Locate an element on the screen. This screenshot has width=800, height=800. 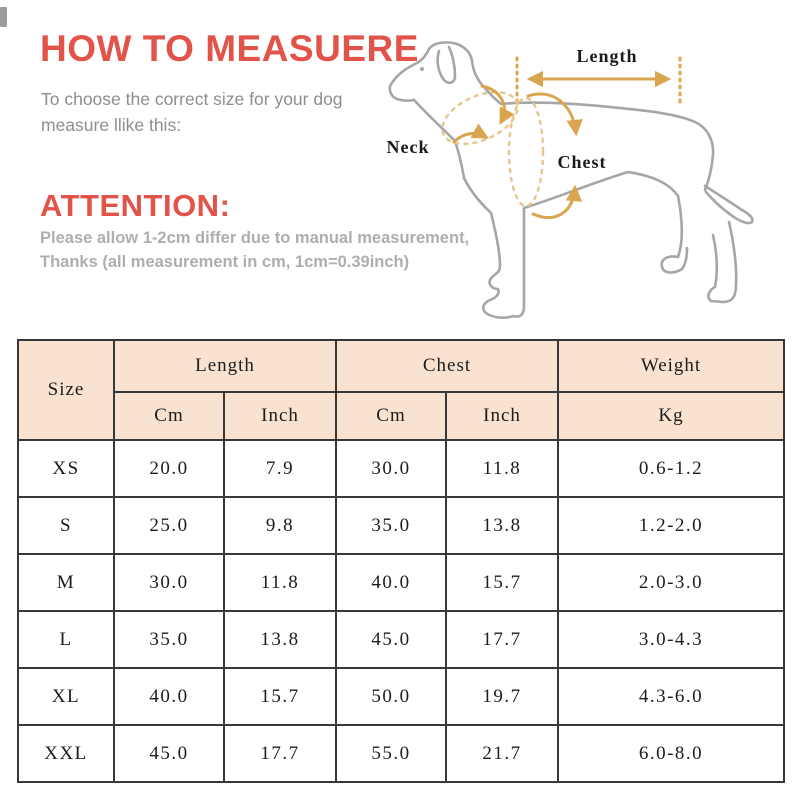
dog-far-hind-leg is located at coordinates (674, 234).